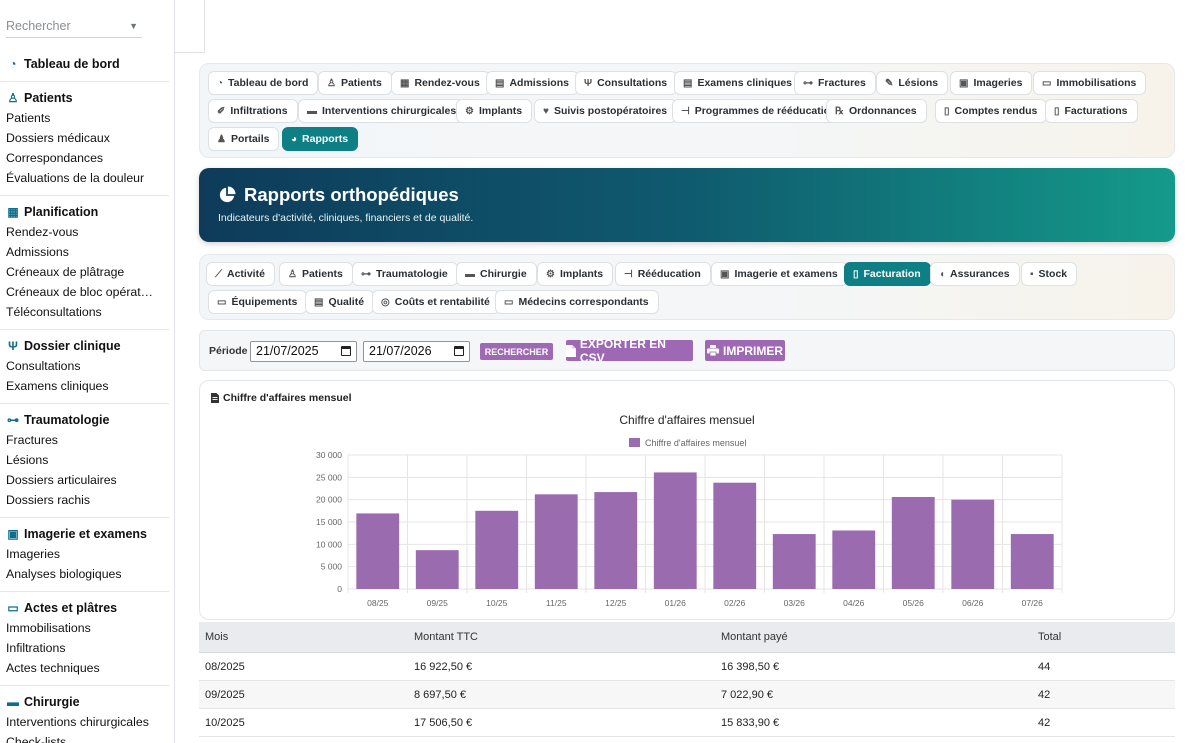 The height and width of the screenshot is (743, 1200). What do you see at coordinates (258, 302) in the screenshot?
I see `nav-tab: ▭ Équipements` at bounding box center [258, 302].